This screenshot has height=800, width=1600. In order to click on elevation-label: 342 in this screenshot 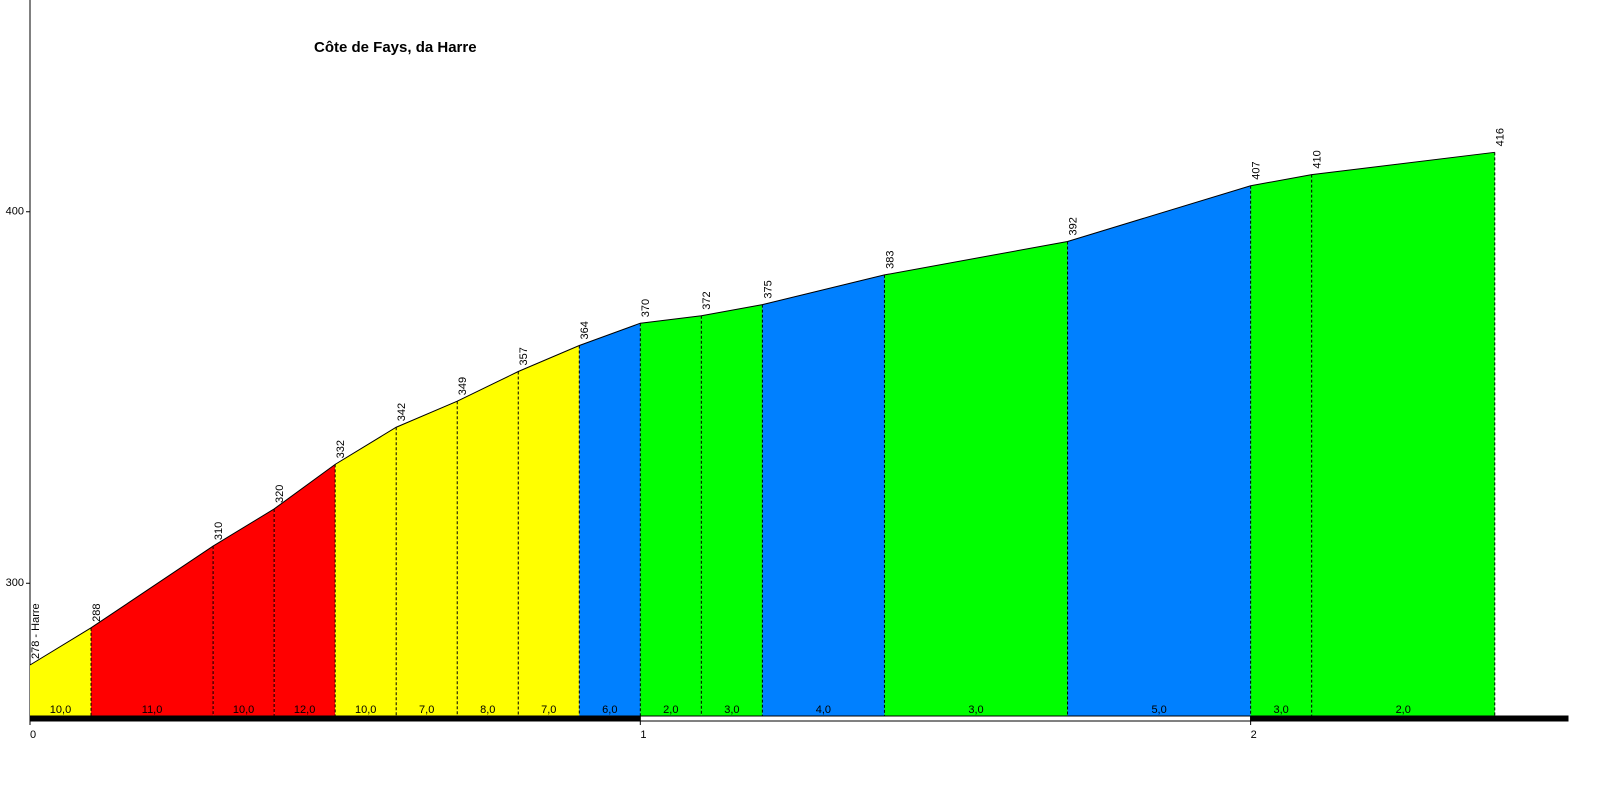, I will do `click(402, 412)`.